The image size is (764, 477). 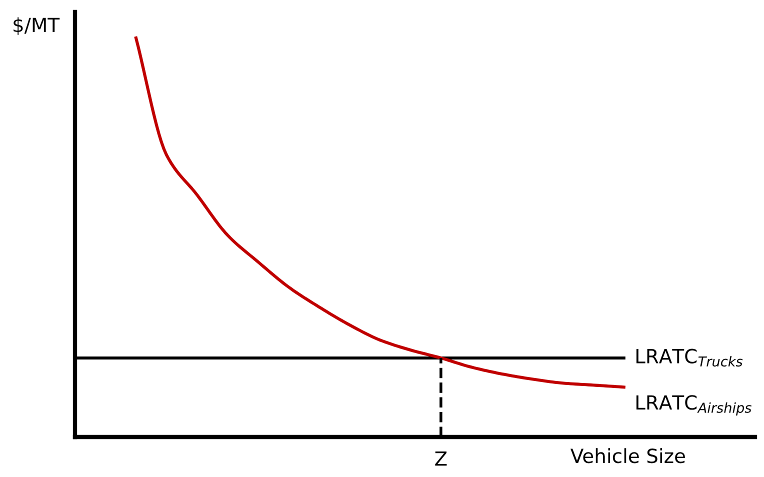 I want to click on series-label: LRATC$_{Trucks}$, so click(x=689, y=357).